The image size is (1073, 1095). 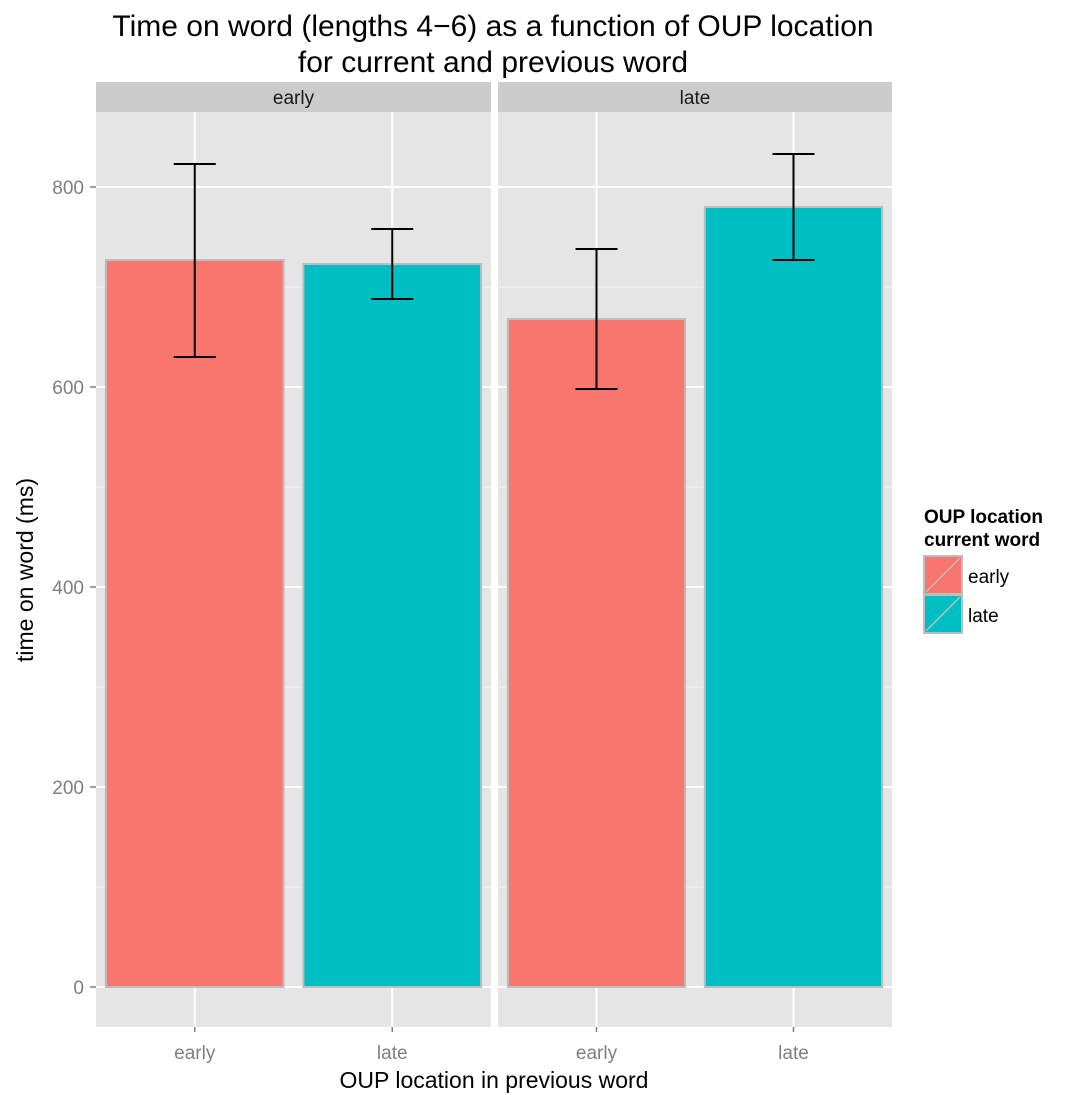 I want to click on legend-label-early: early, so click(x=989, y=577).